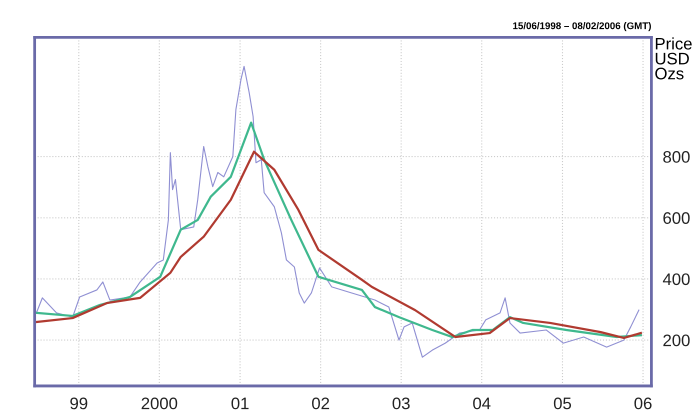  What do you see at coordinates (321, 404) in the screenshot?
I see `x-tick-label: 02` at bounding box center [321, 404].